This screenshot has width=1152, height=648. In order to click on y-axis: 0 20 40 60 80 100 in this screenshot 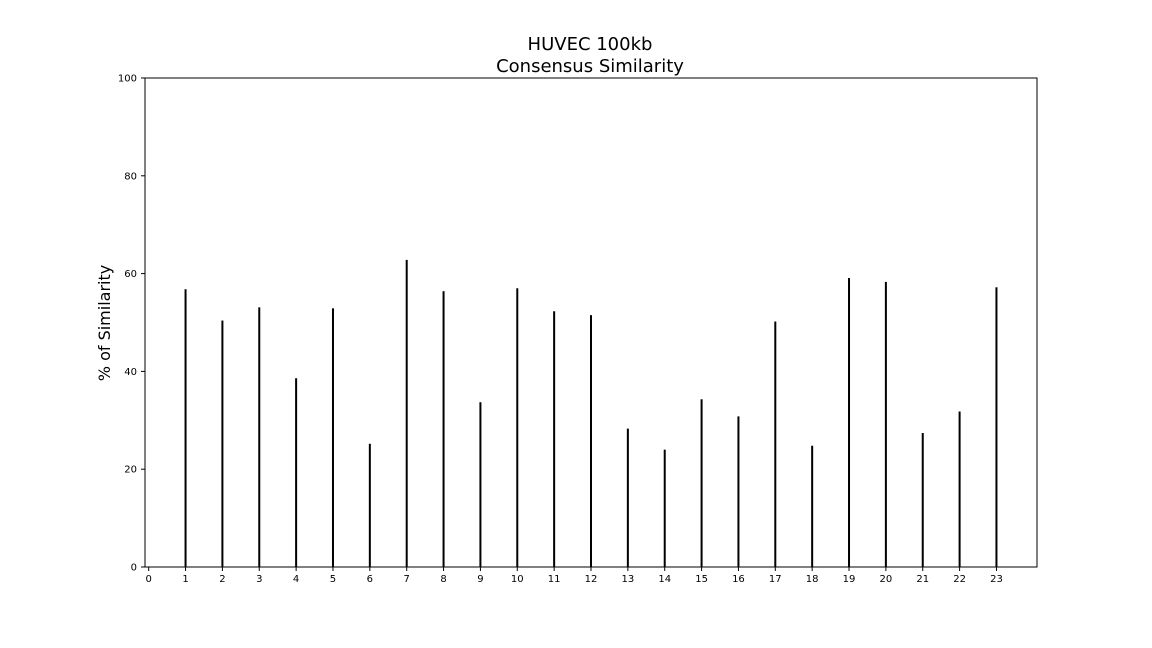, I will do `click(131, 324)`.